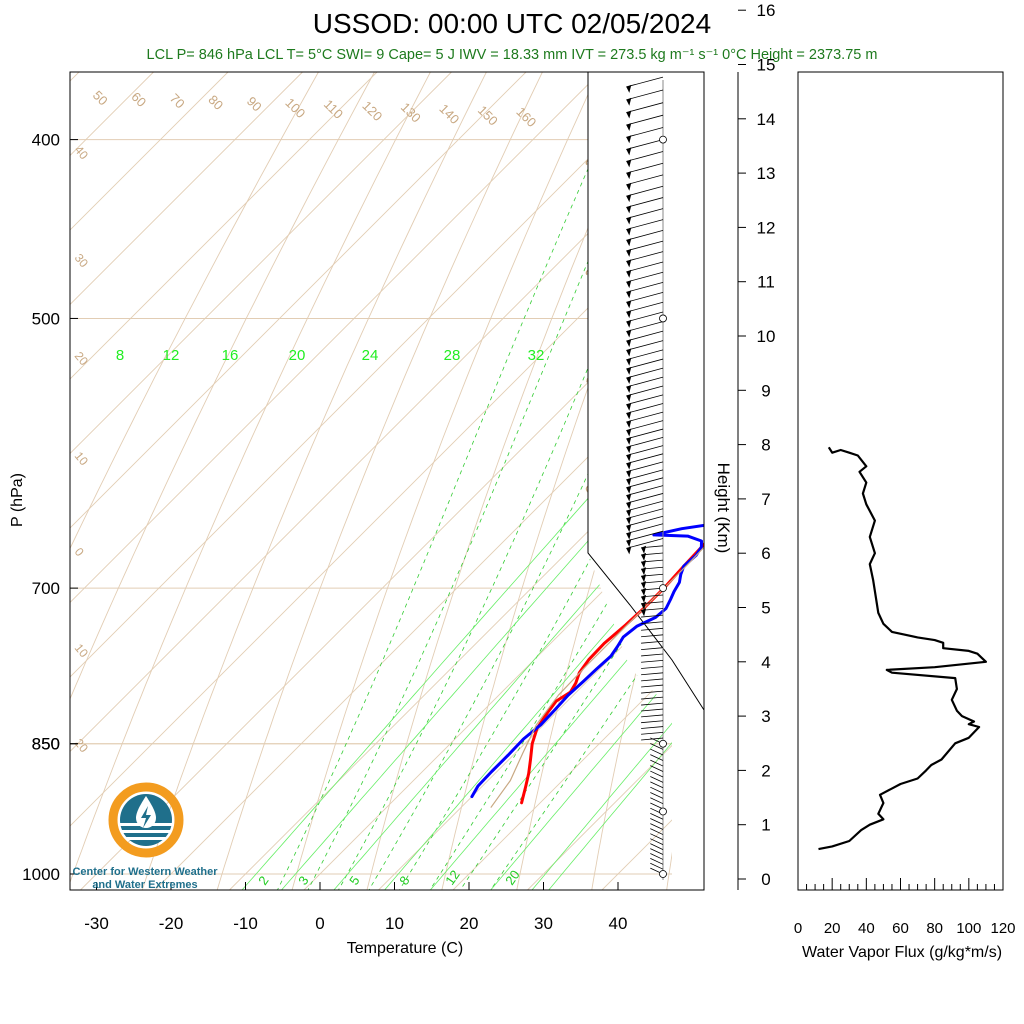 The image size is (1024, 1024). I want to click on lightning-icon, so click(146, 817).